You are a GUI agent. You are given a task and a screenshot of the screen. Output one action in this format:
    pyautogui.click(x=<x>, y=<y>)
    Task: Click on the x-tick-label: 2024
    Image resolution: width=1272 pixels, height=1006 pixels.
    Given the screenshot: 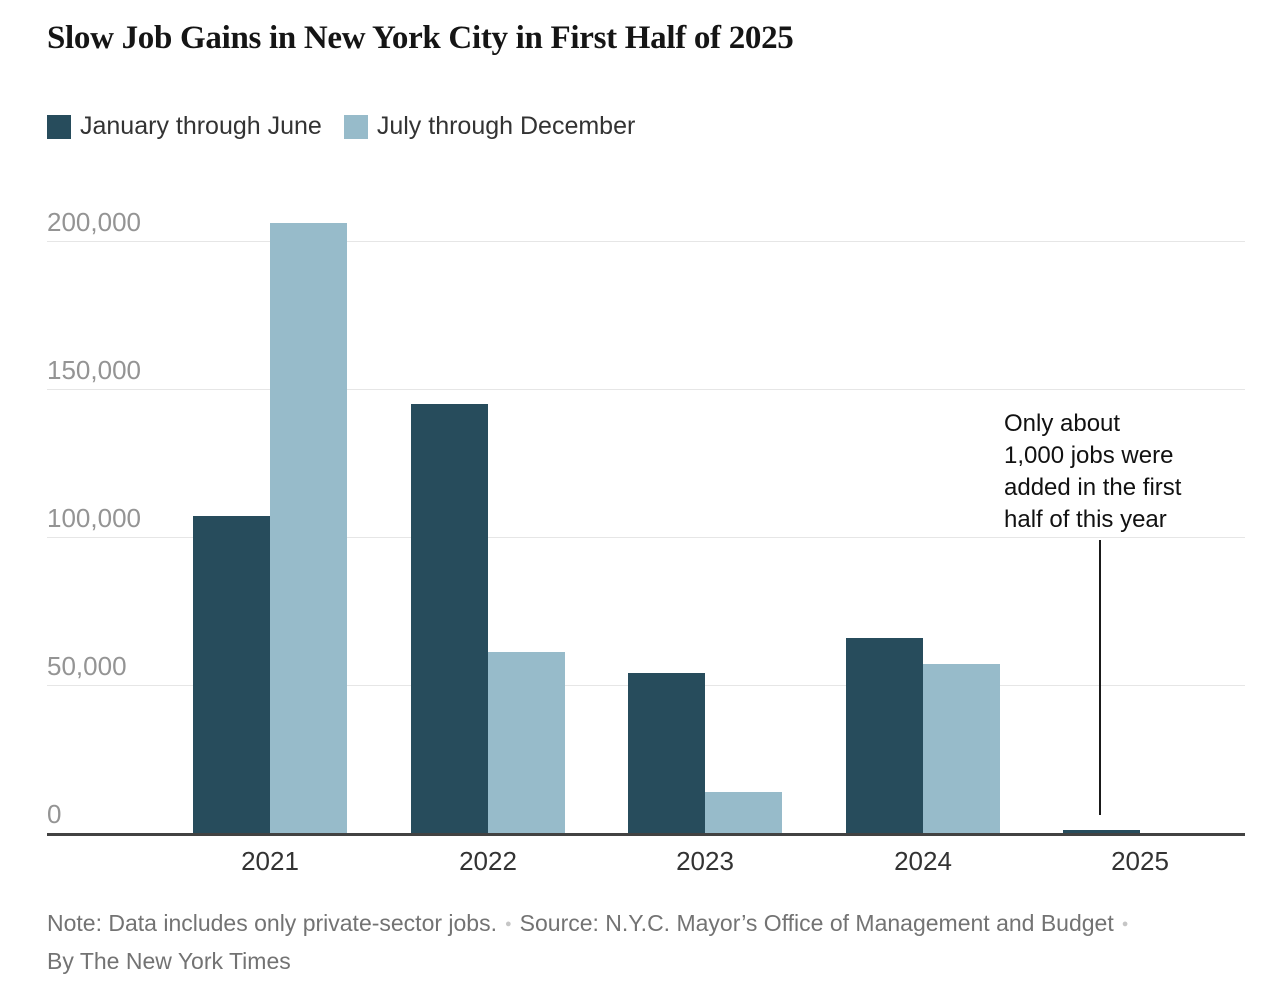 What is the action you would take?
    pyautogui.click(x=923, y=861)
    